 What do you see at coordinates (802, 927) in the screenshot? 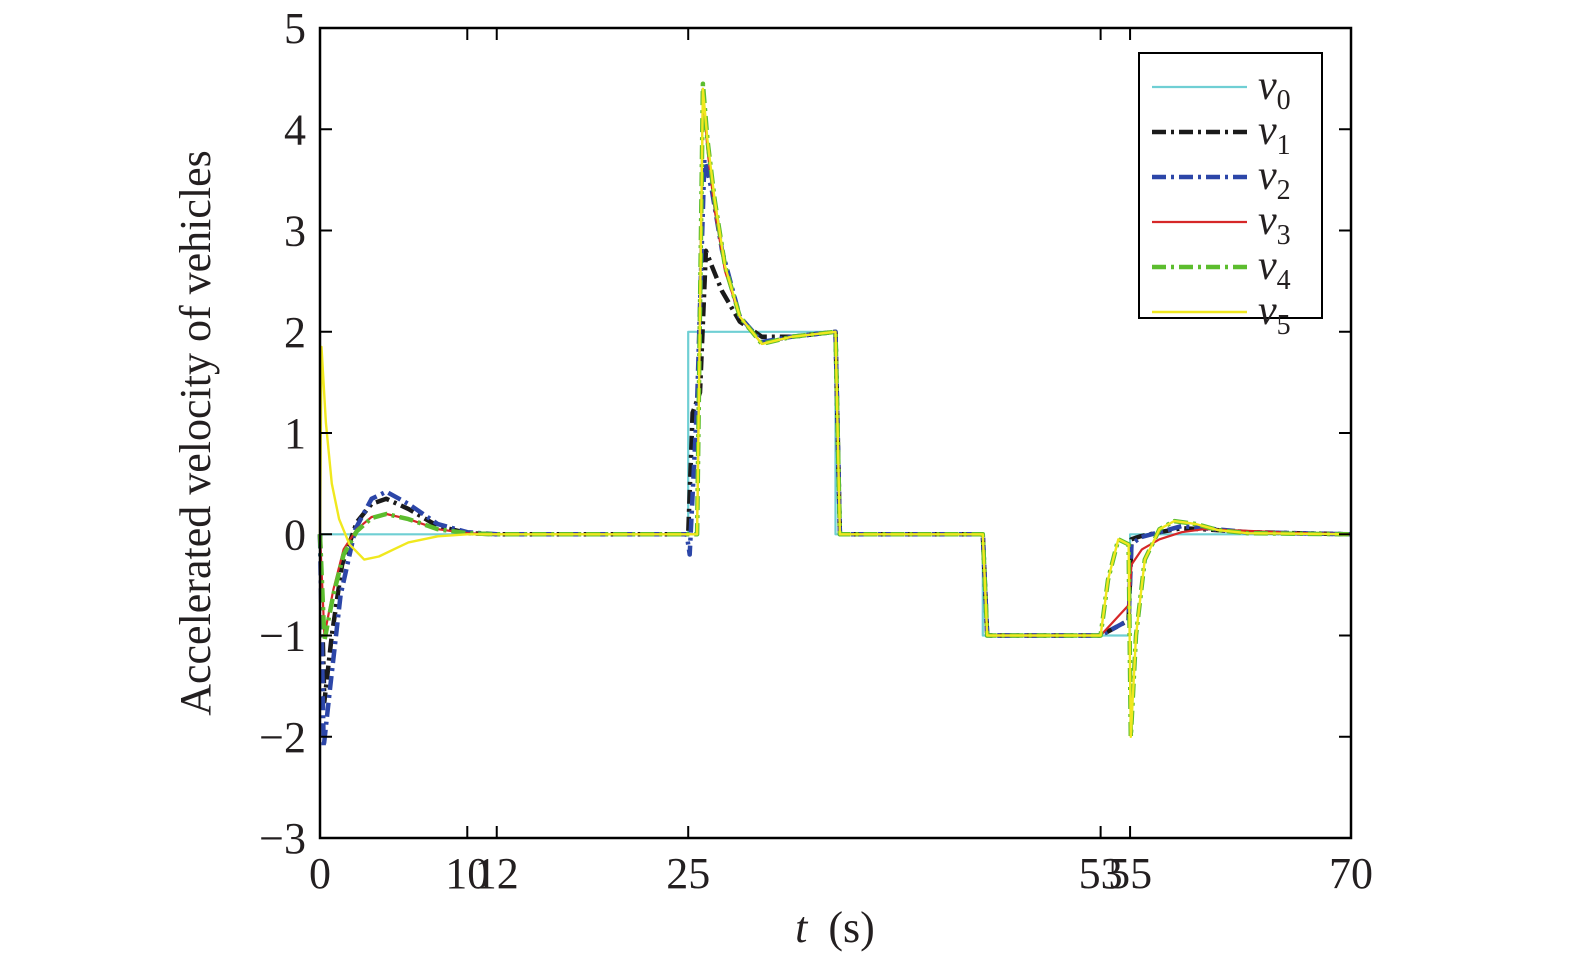
I see `x-axis-variable: t` at bounding box center [802, 927].